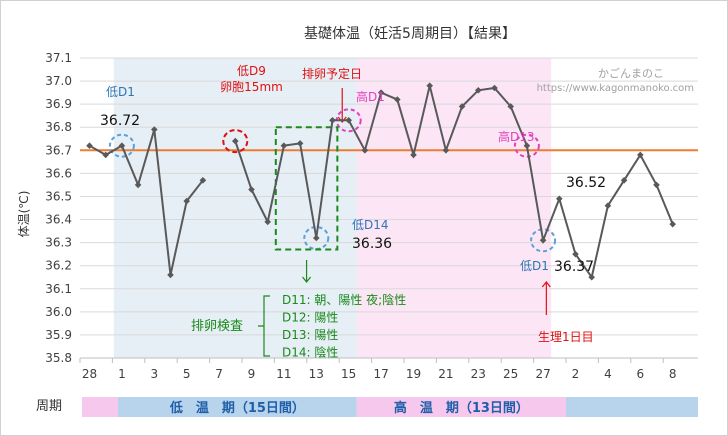 Image resolution: width=728 pixels, height=436 pixels. Describe the element at coordinates (534, 266) in the screenshot. I see `next-low-d1-label: 低D1` at that location.